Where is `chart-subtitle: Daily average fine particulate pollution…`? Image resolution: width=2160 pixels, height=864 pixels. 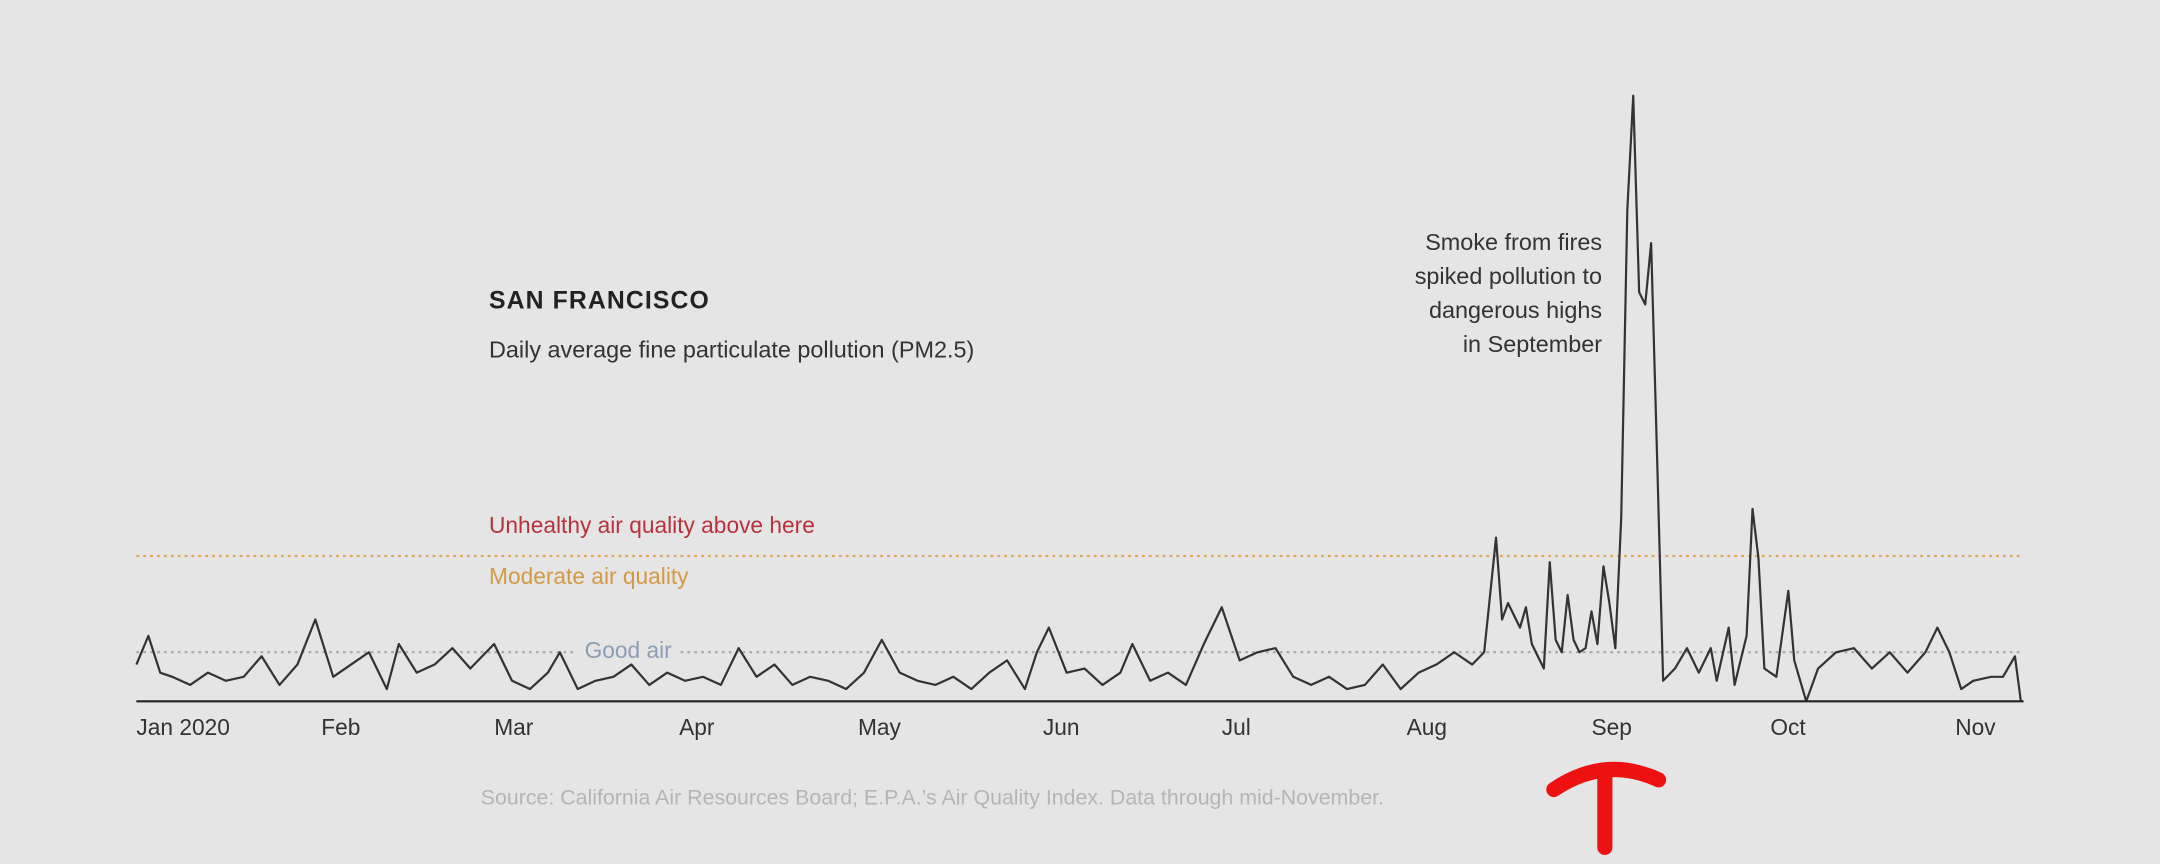 chart-subtitle: Daily average fine particulate pollution… is located at coordinates (731, 350).